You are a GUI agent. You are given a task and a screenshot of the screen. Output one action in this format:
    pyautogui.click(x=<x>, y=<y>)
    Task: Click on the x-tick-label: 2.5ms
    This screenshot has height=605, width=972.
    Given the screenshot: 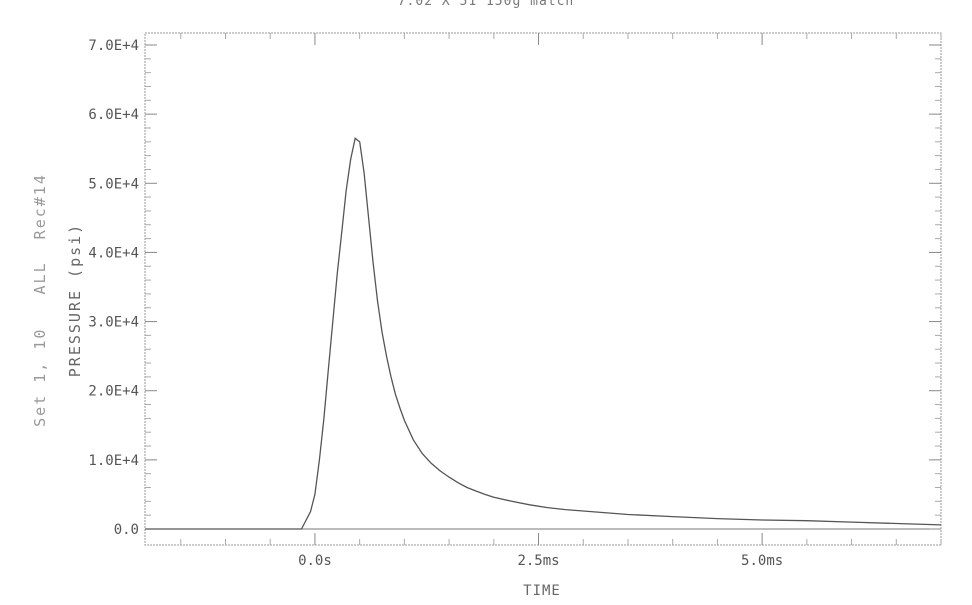 What is the action you would take?
    pyautogui.click(x=538, y=561)
    